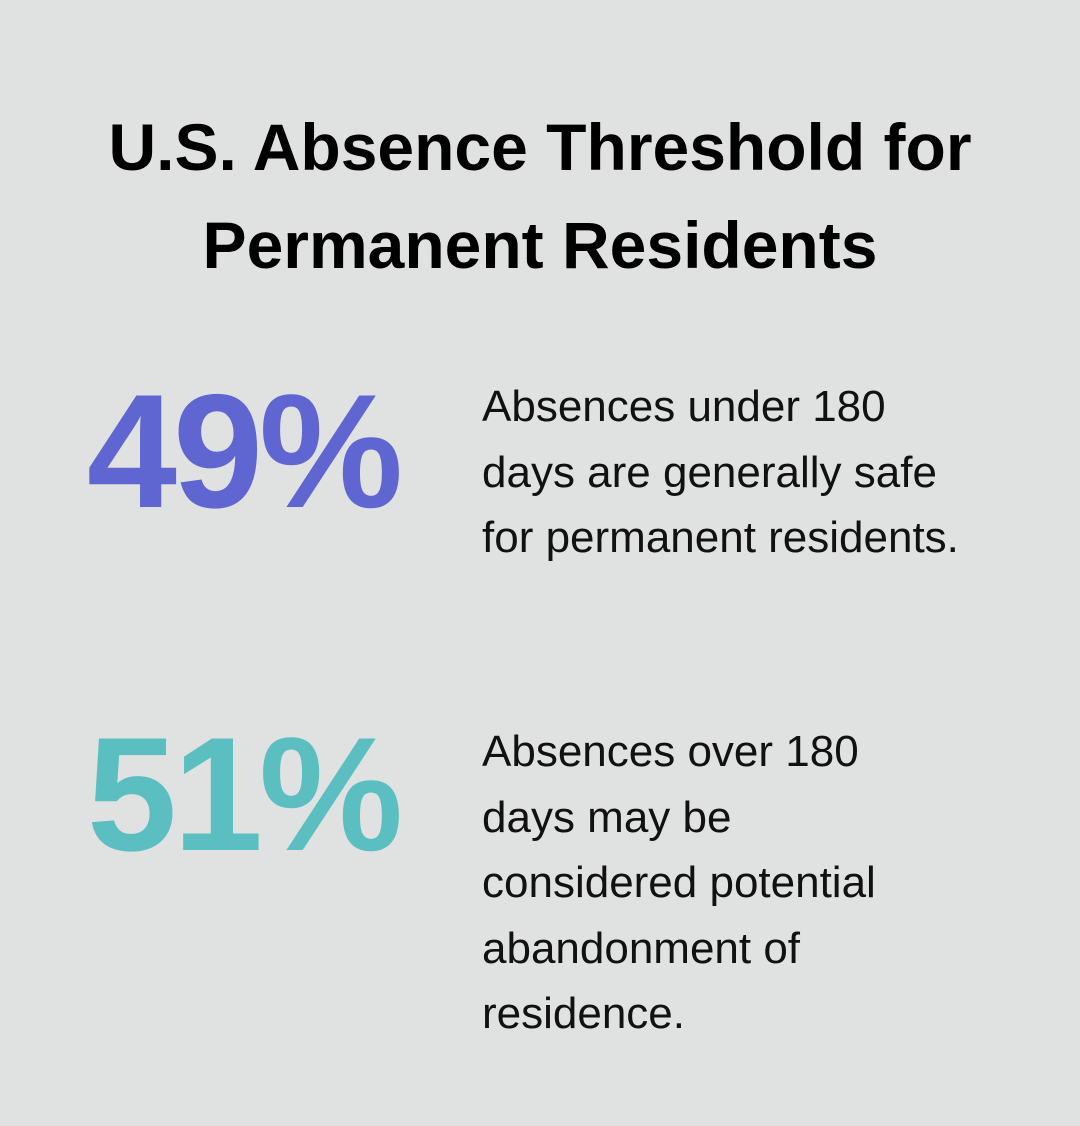  I want to click on stat-value: 49%, so click(244, 451).